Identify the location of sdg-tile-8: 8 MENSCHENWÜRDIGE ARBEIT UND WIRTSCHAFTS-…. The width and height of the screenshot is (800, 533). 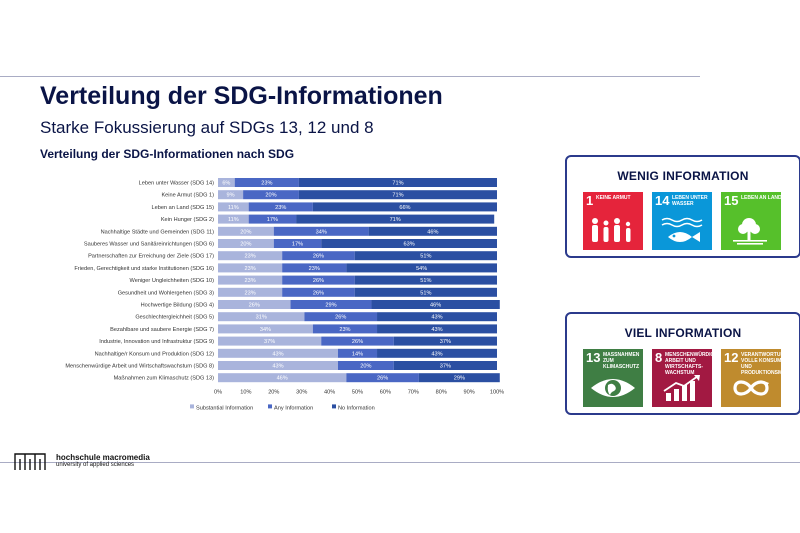
(685, 378).